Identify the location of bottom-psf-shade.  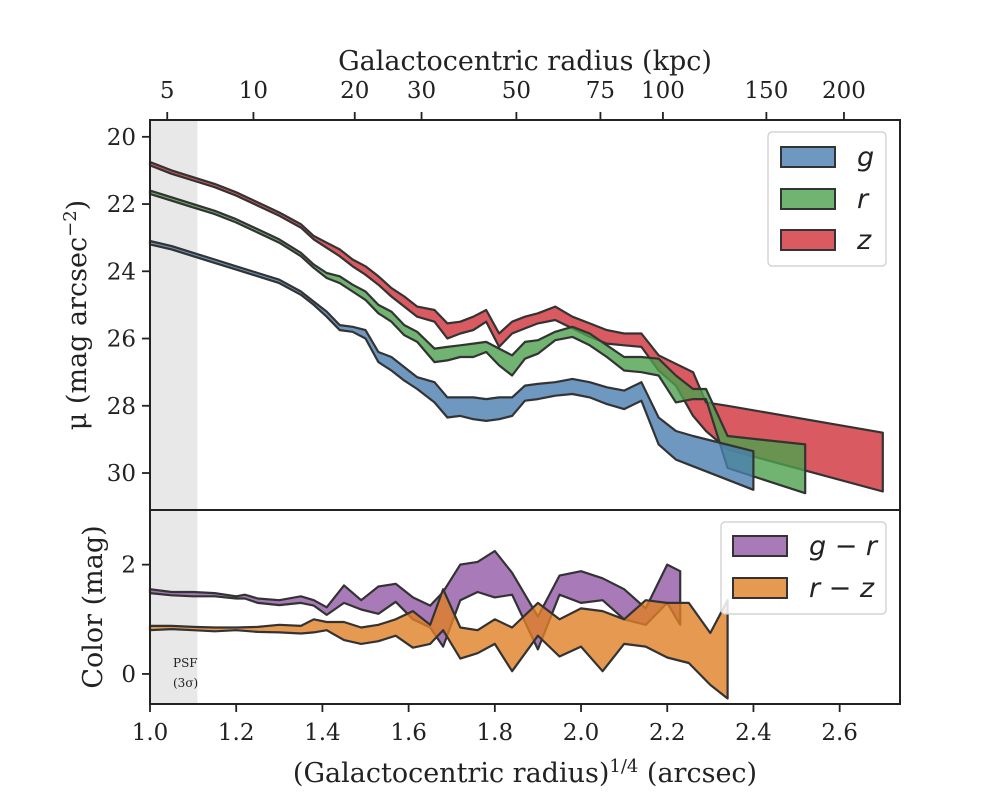
(174, 607).